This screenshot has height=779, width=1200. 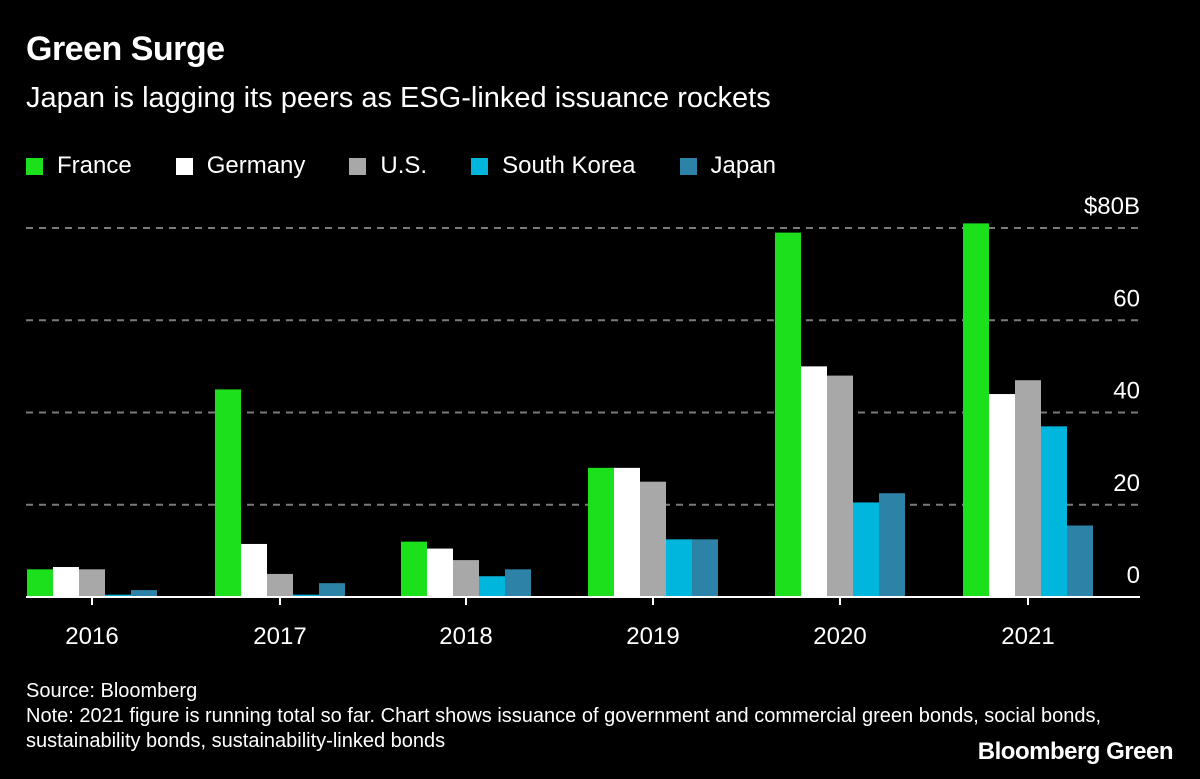 What do you see at coordinates (1126, 298) in the screenshot?
I see `y-tick-label-60: 60` at bounding box center [1126, 298].